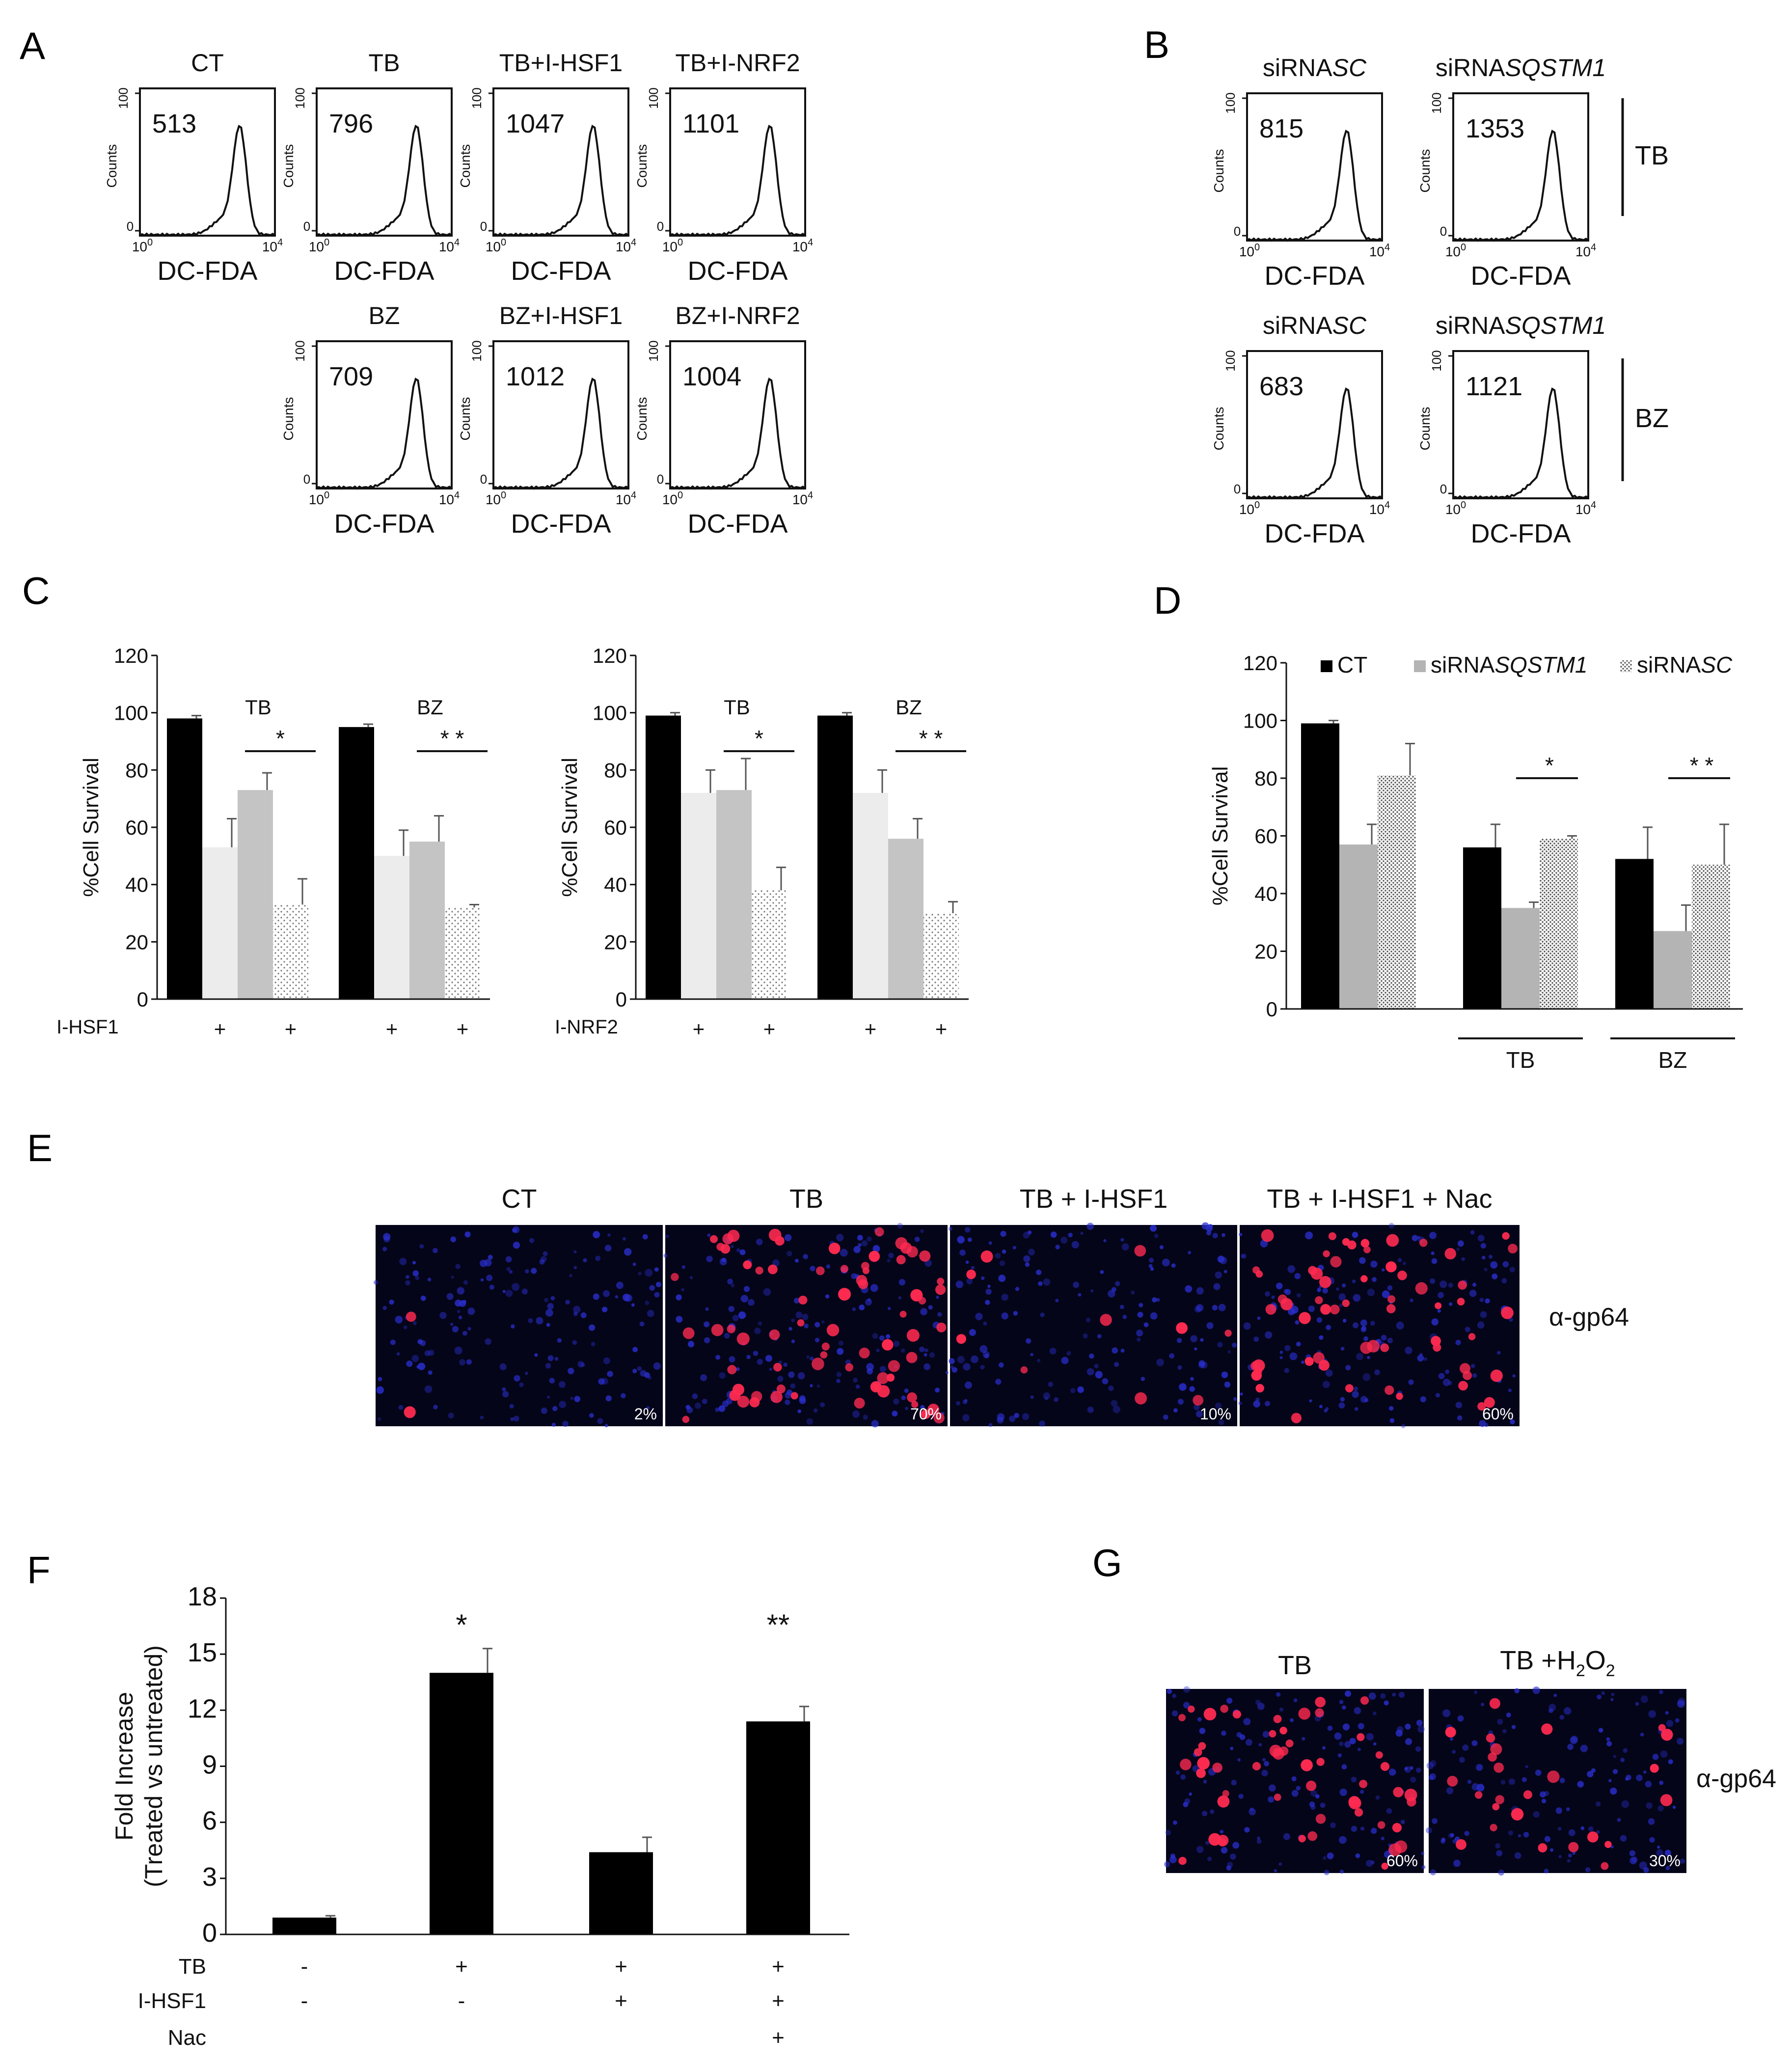 The image size is (1792, 2065). What do you see at coordinates (633, 495) in the screenshot?
I see `flow-a-5-xmax-label-exponent: 4` at bounding box center [633, 495].